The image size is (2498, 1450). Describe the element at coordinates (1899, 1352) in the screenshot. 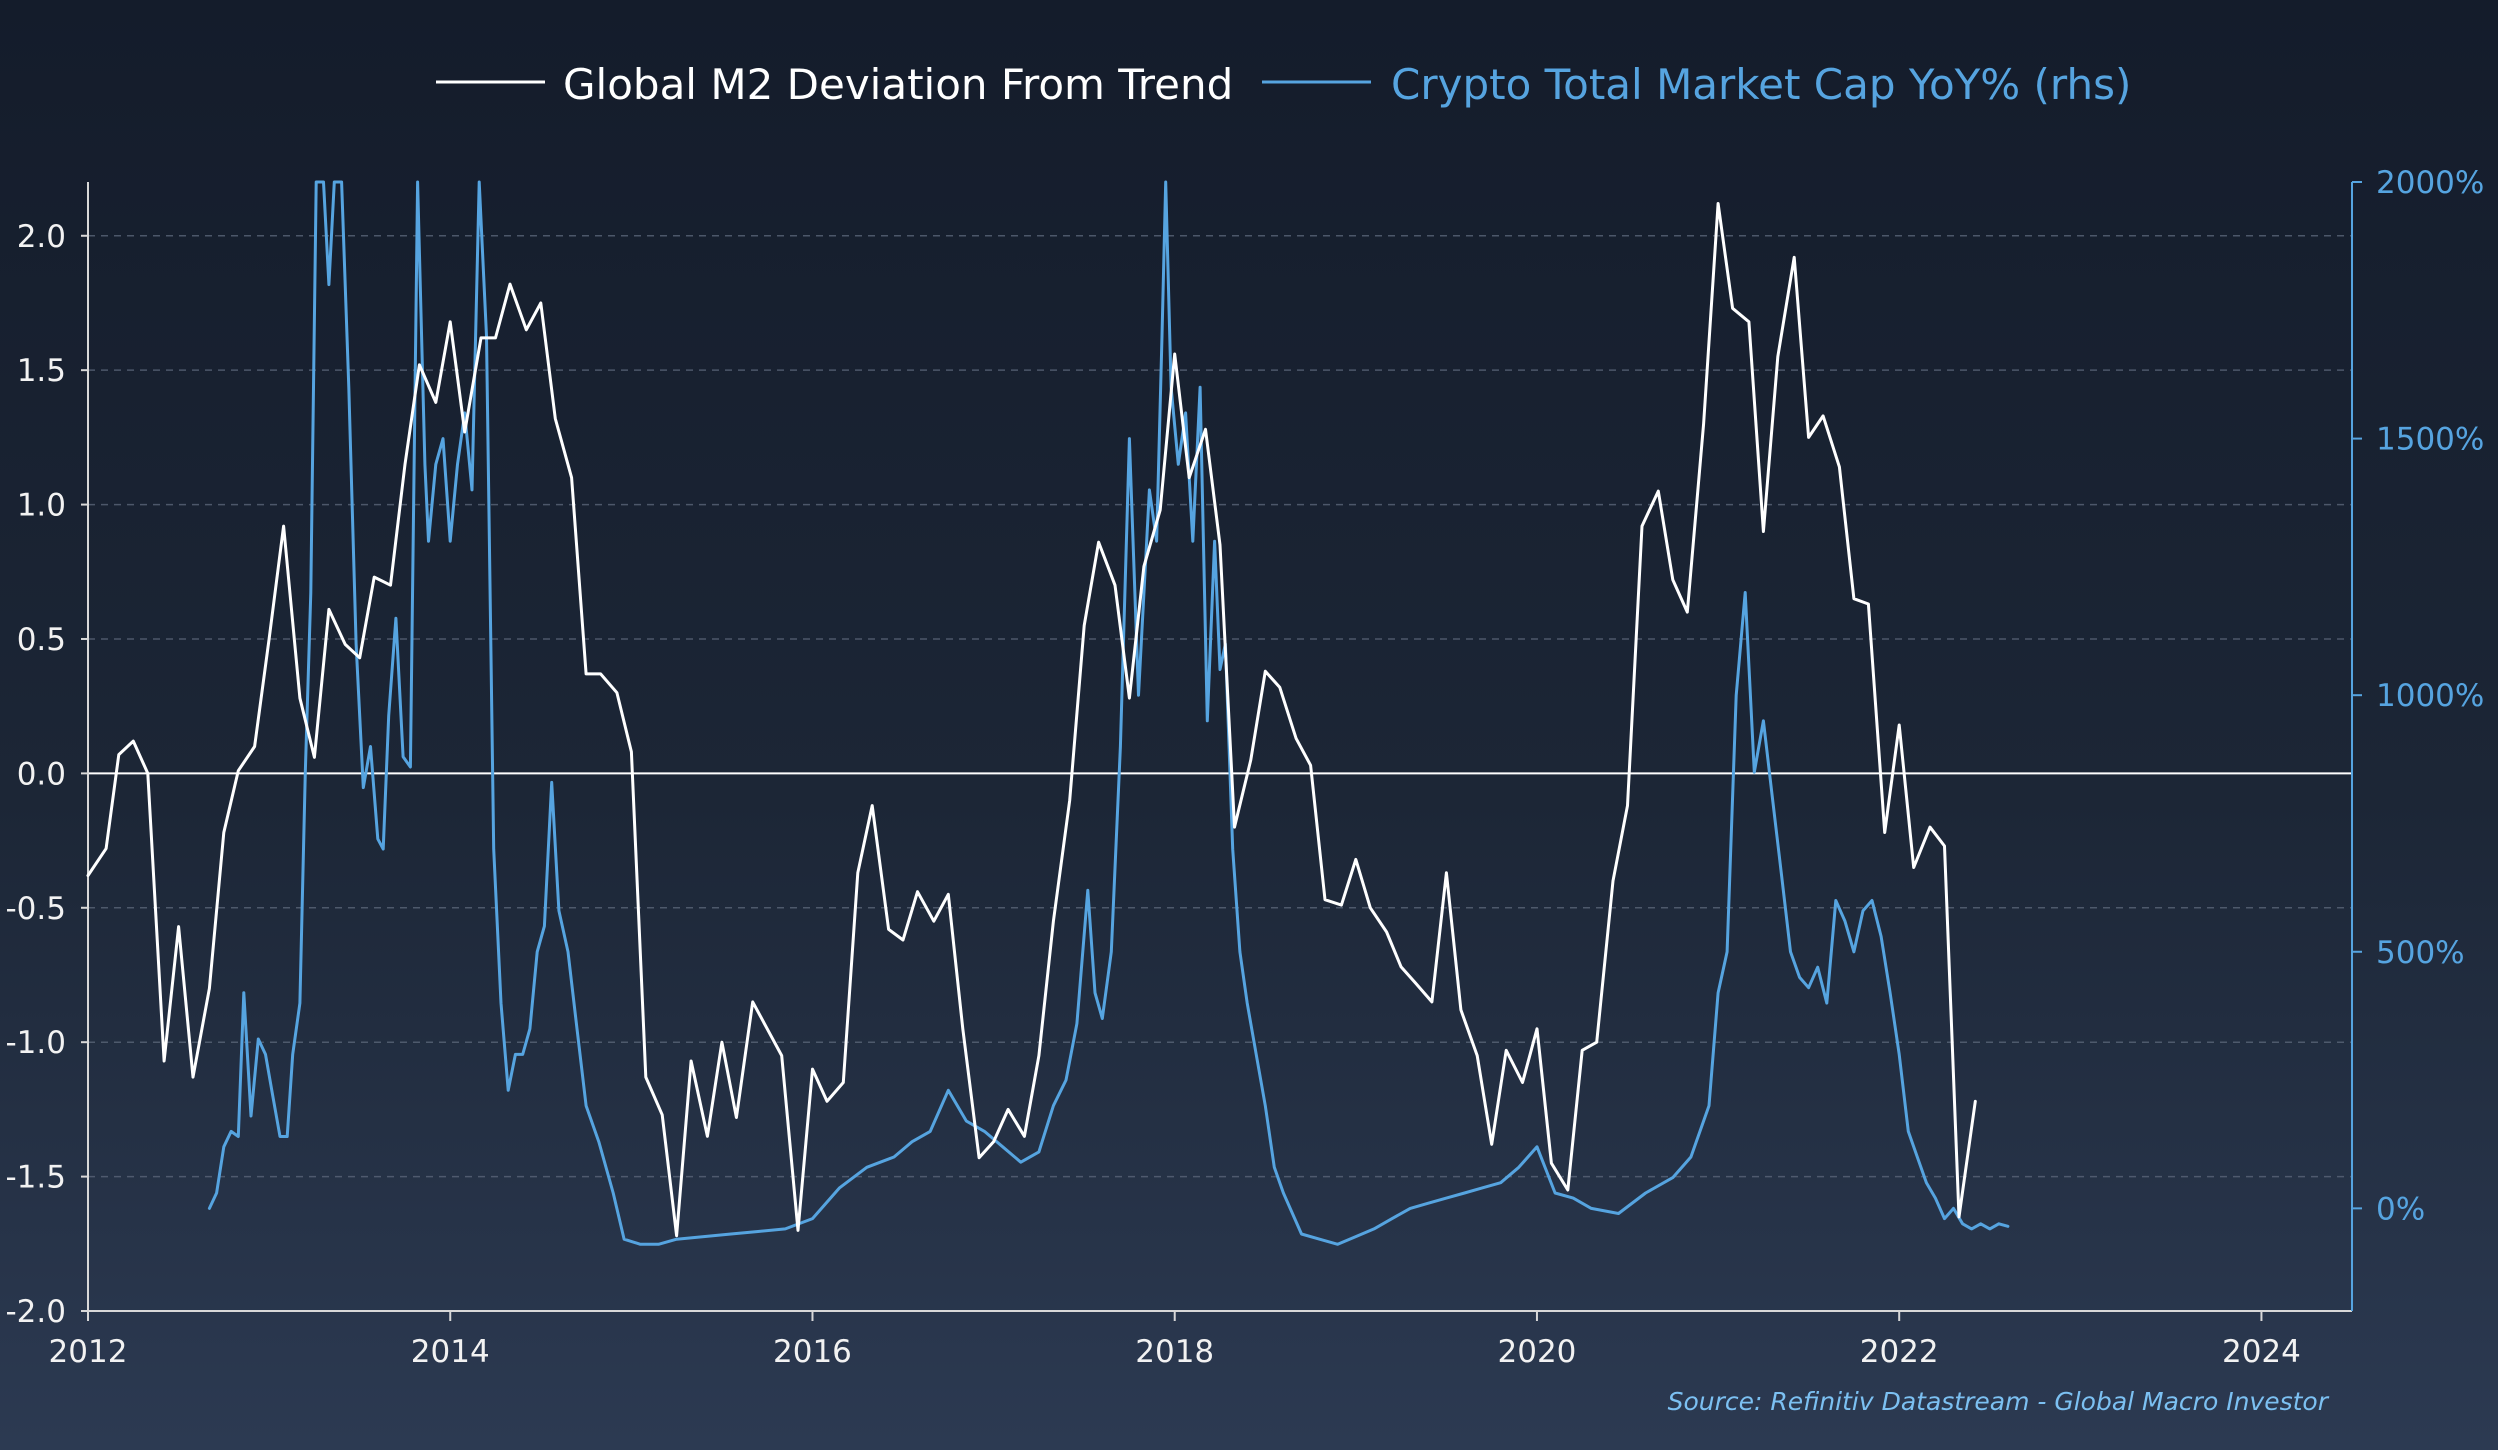

I see `x-tick-label: 2022` at that location.